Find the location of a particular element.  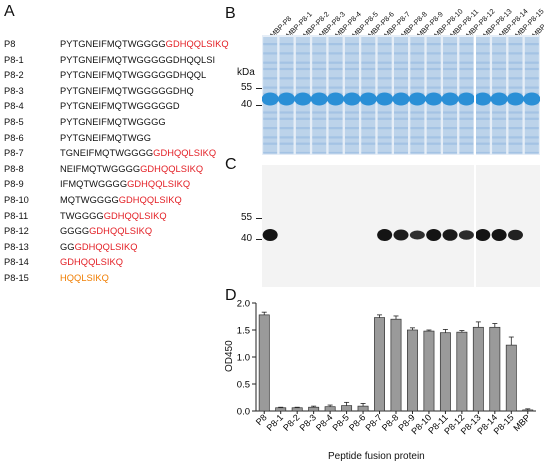

sequence-segment: HQQLSIKQ is located at coordinates (84, 278).